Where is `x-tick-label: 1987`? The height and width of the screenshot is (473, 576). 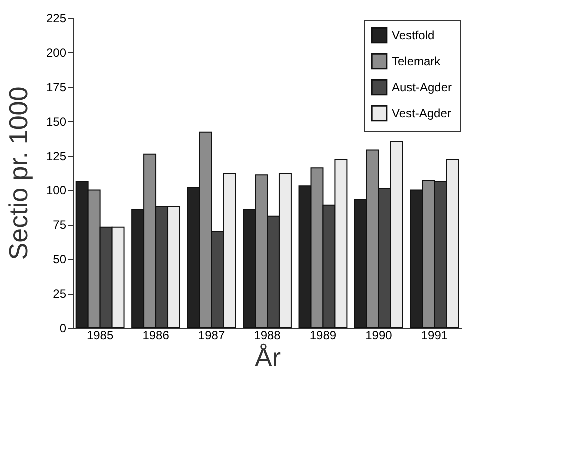
x-tick-label: 1987 is located at coordinates (212, 335).